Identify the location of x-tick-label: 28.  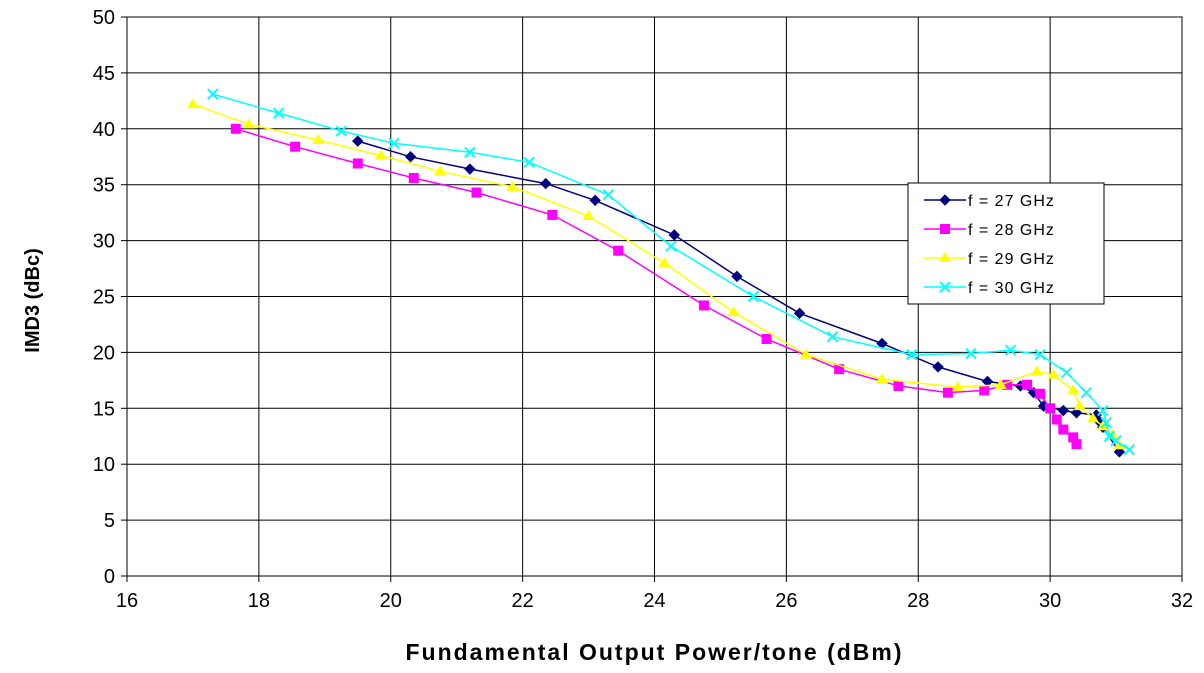
(918, 601).